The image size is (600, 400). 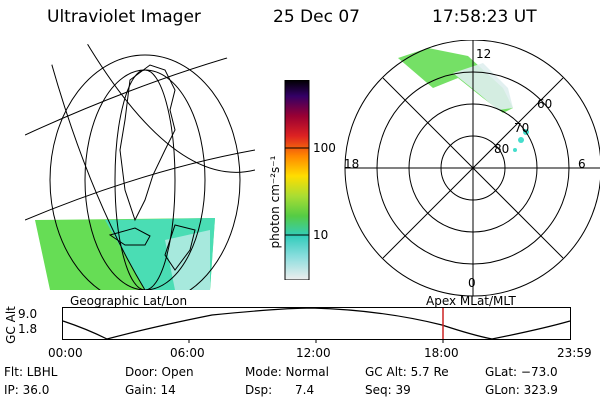 I want to click on mlt-label-12: 12, so click(x=484, y=54).